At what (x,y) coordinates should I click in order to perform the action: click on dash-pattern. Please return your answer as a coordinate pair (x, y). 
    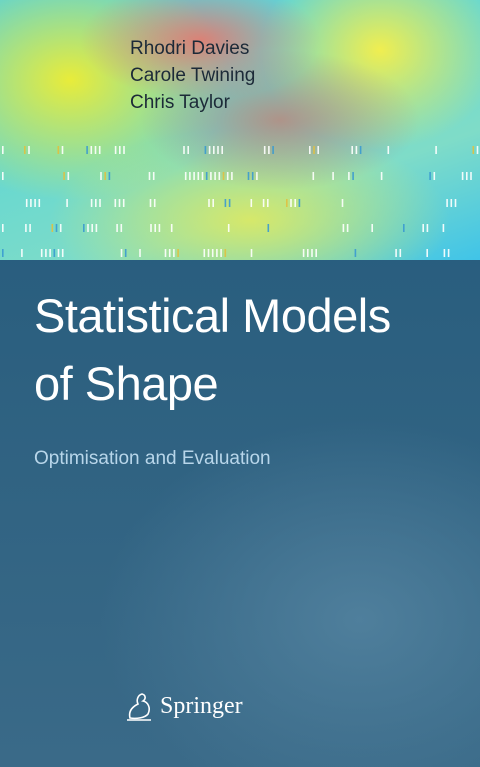
    Looking at the image, I should click on (240, 201).